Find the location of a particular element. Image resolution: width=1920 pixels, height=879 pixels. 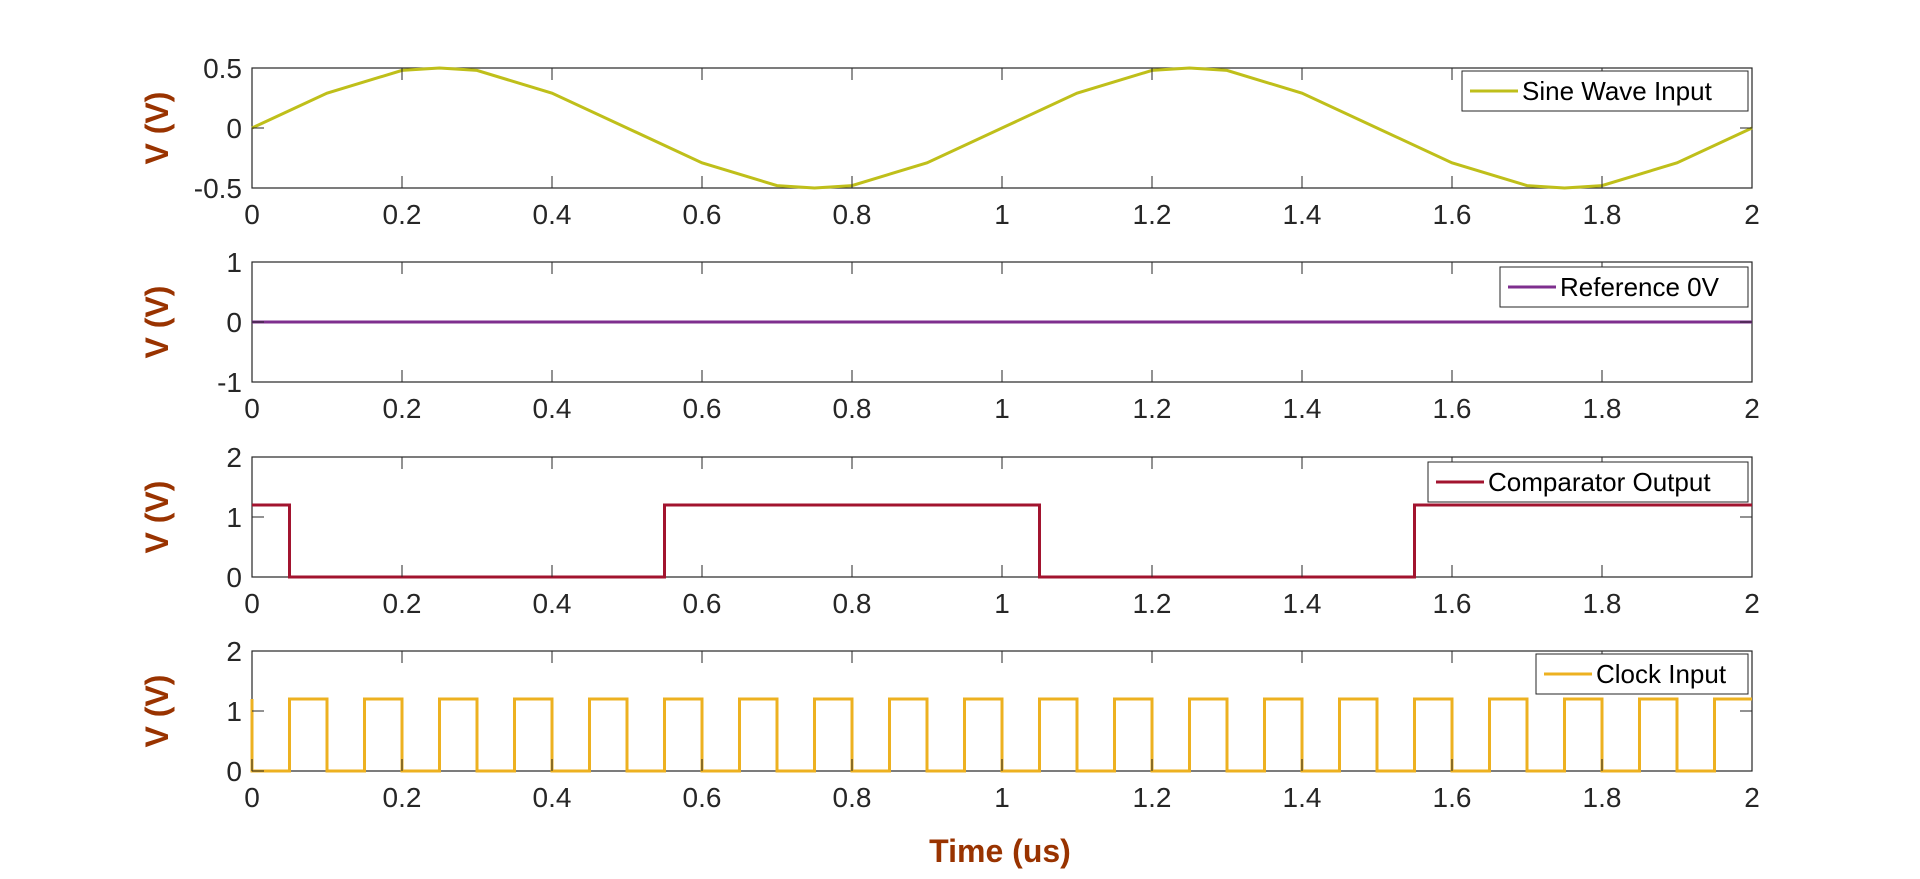

legend-entry: Clock Input is located at coordinates (1661, 674).